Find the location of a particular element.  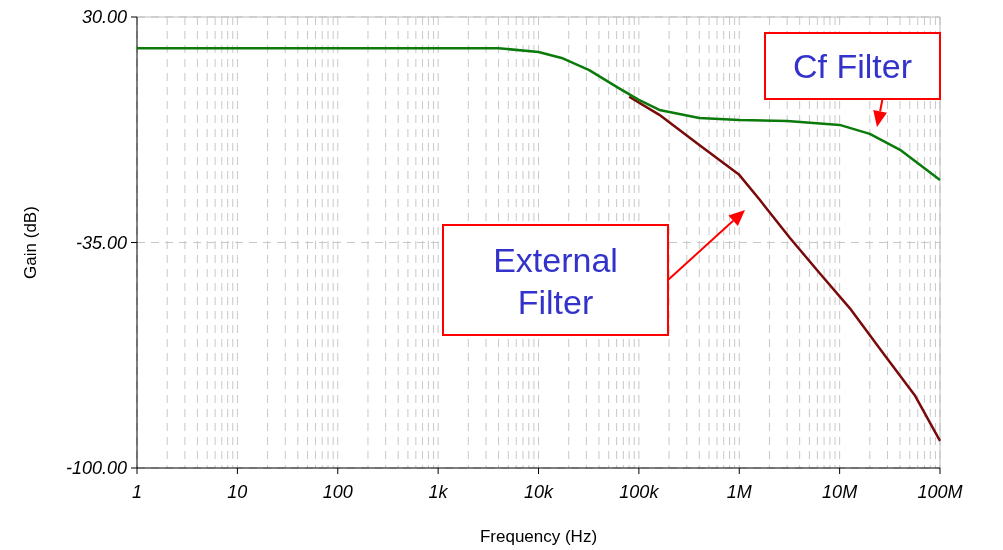

y-tick-label: -35.00 is located at coordinates (101, 242).